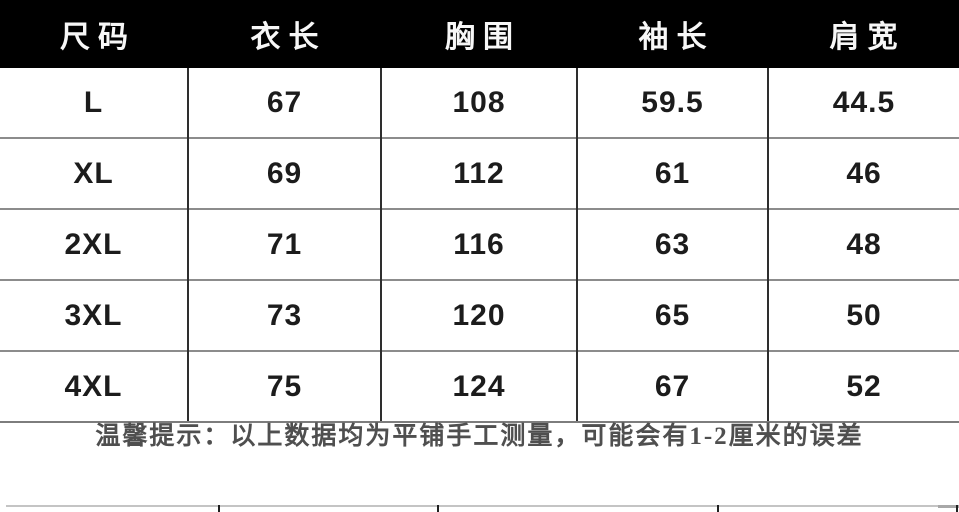 This screenshot has width=959, height=512. What do you see at coordinates (863, 386) in the screenshot?
I see `value-cell: 52` at bounding box center [863, 386].